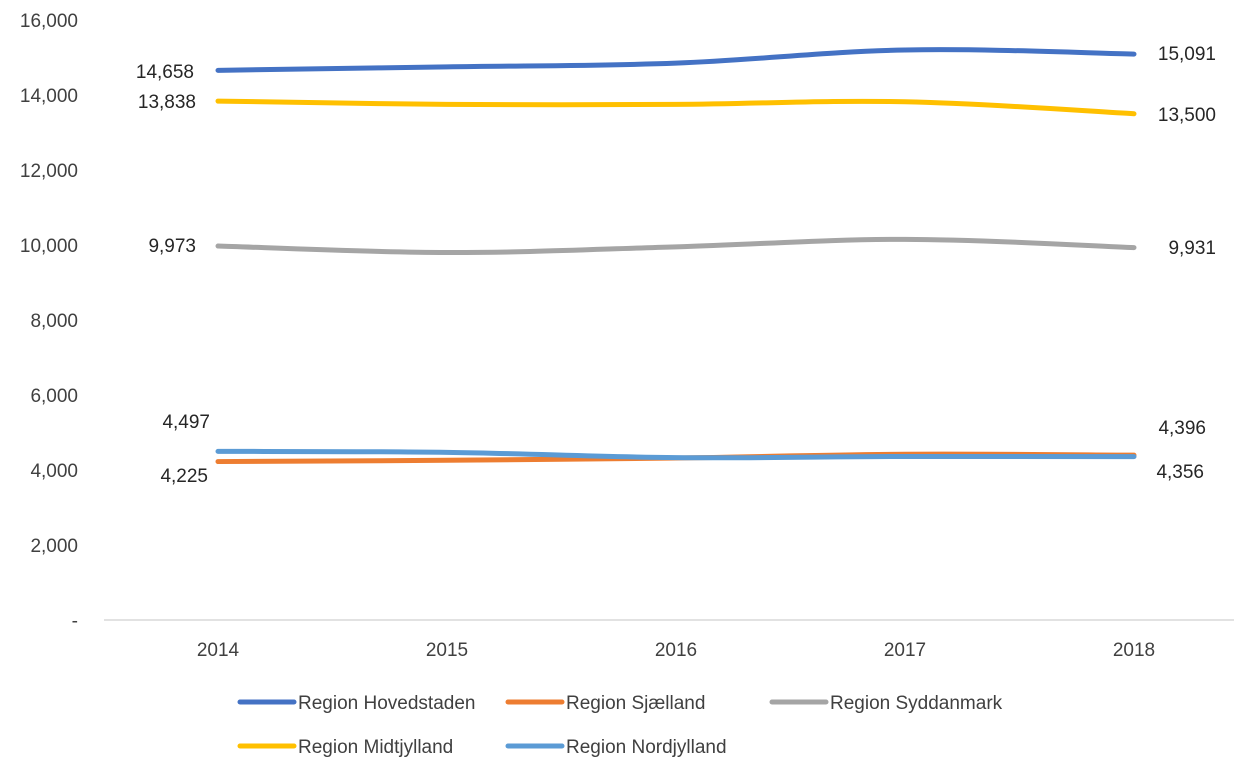 This screenshot has height=760, width=1239. I want to click on legend-label: Region Syddanmark, so click(916, 703).